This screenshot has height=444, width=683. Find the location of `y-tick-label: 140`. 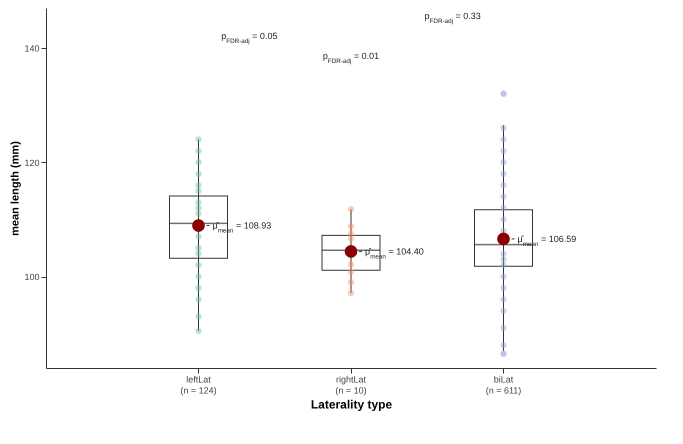

y-tick-label: 140 is located at coordinates (32, 49).